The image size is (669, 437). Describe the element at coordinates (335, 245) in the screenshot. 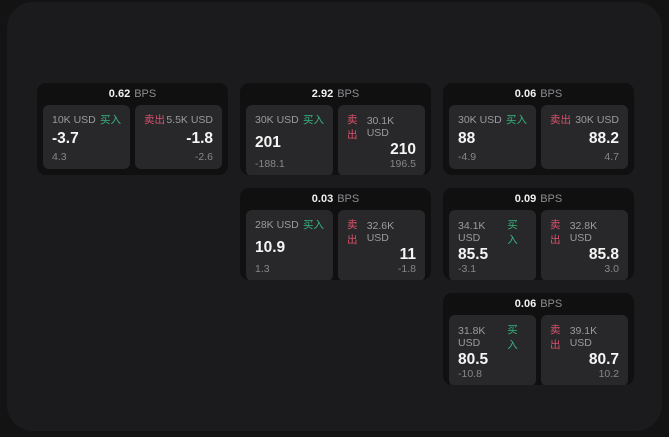

I see `side-panels: 28K USD 买入 10.9 1.3 卖出 32.6K USD 11 -1.8` at that location.